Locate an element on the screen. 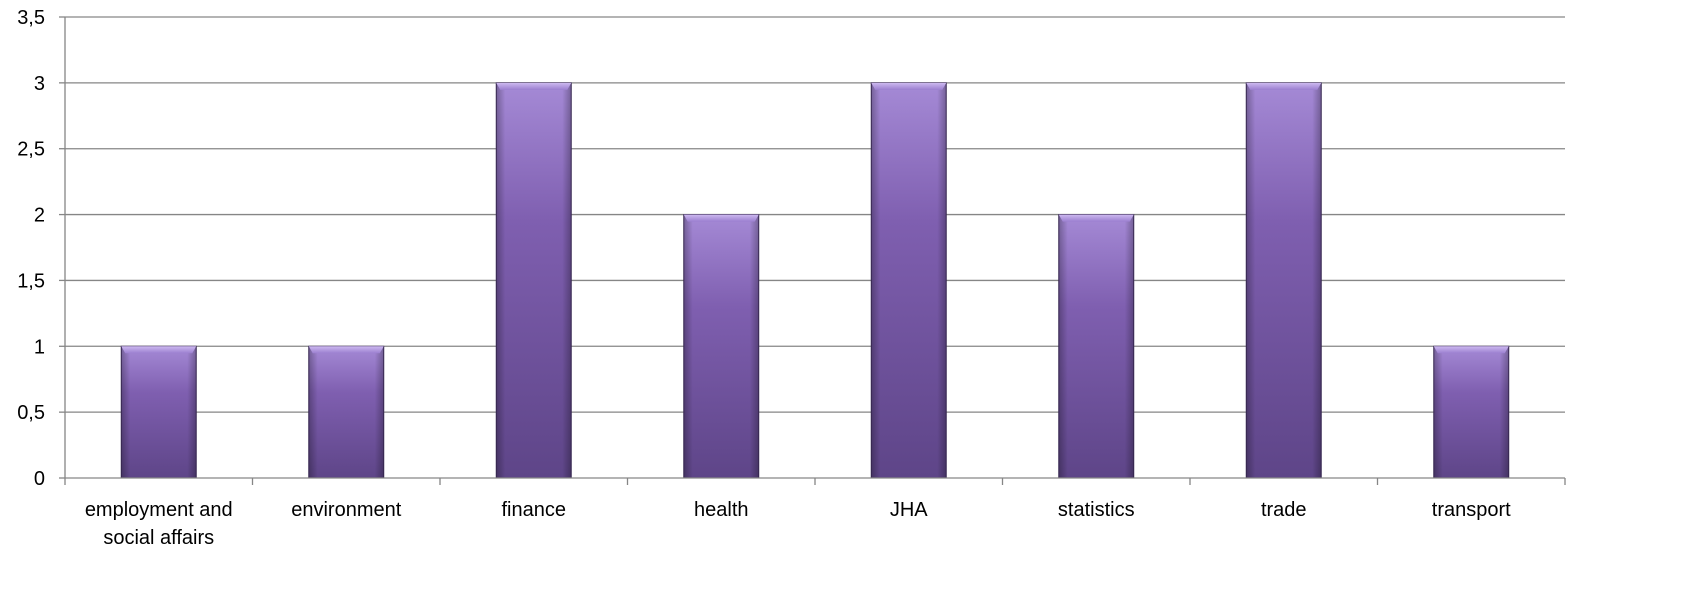  x-category-label: environment is located at coordinates (346, 510).